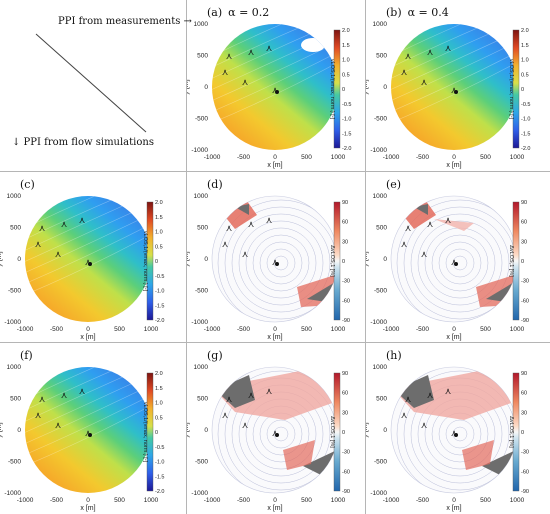 This screenshot has height=514, width=550. What do you see at coordinates (26, 355) in the screenshot?
I see `panel-f-label: (f)` at bounding box center [26, 355].